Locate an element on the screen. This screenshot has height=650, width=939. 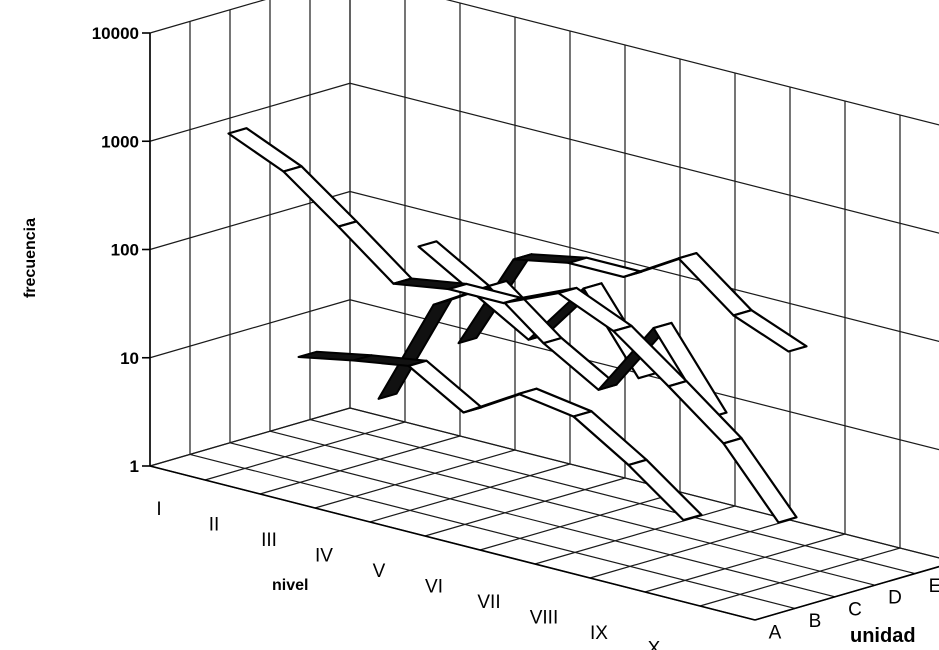
x-tick-label: V is located at coordinates (379, 571).